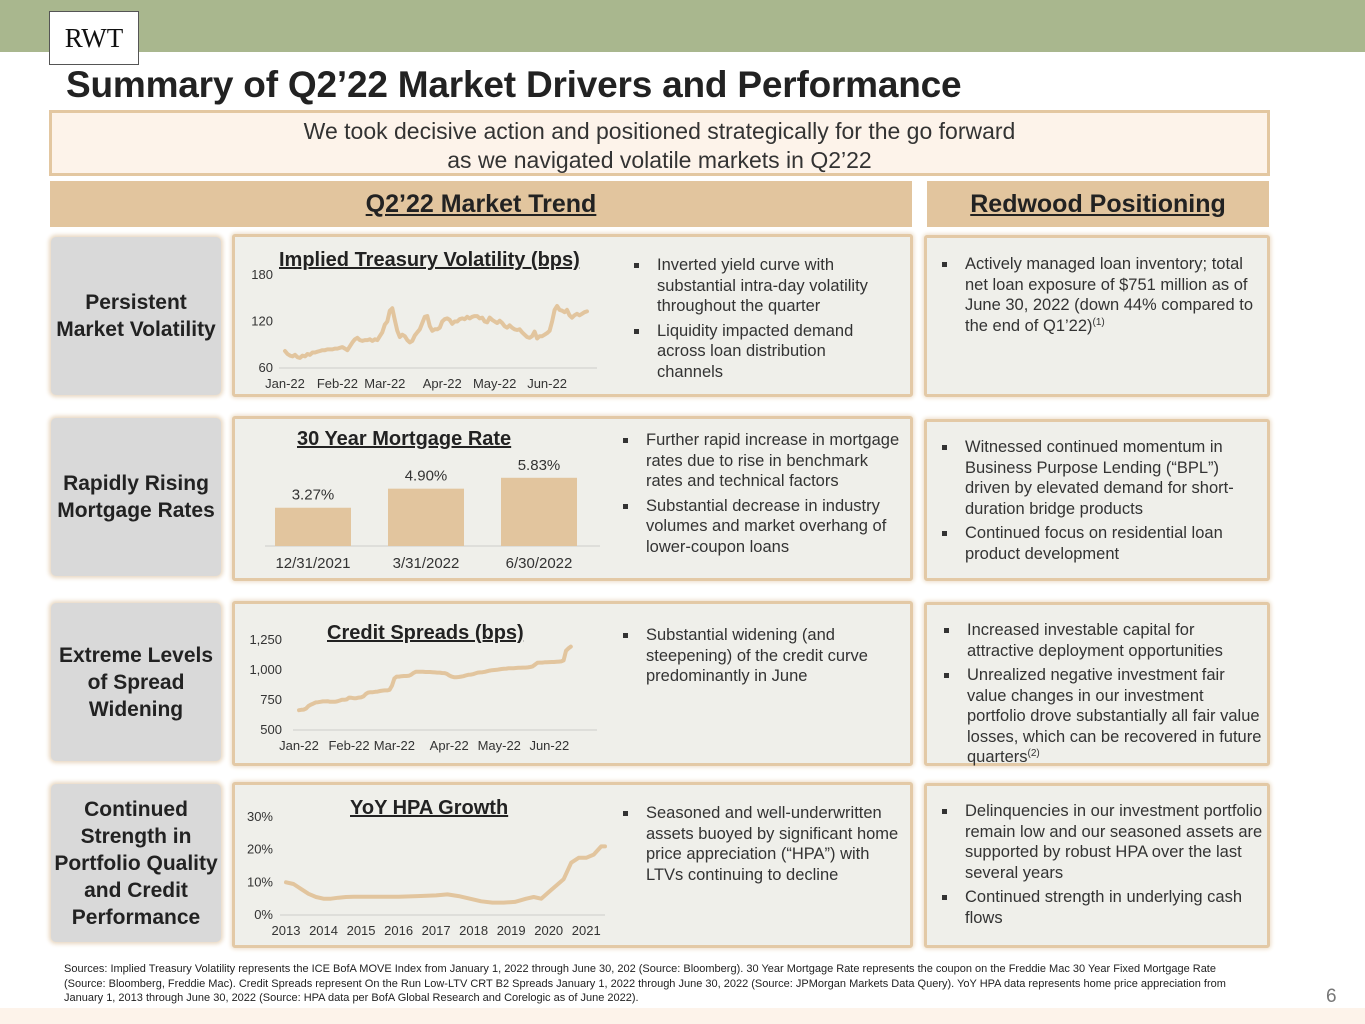  Describe the element at coordinates (260, 881) in the screenshot. I see `y-tick-label: 10%` at that location.